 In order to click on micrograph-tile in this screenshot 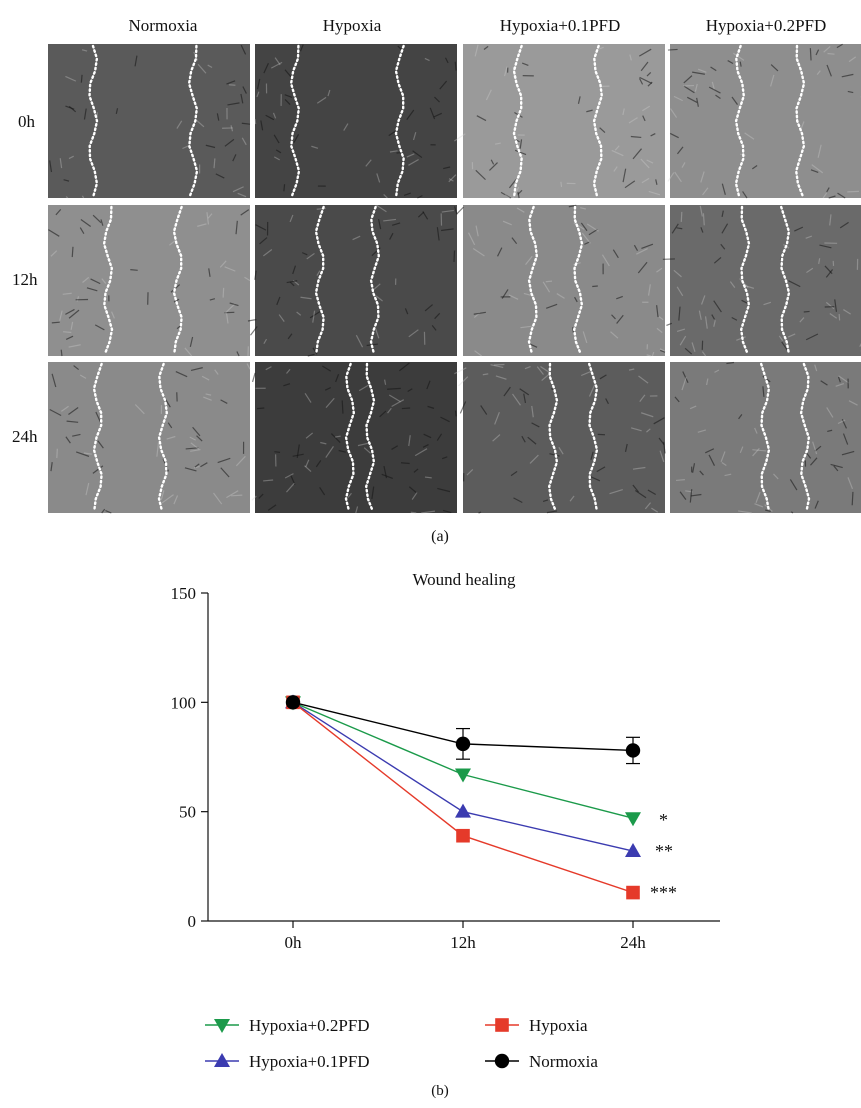, I will do `click(149, 121)`.